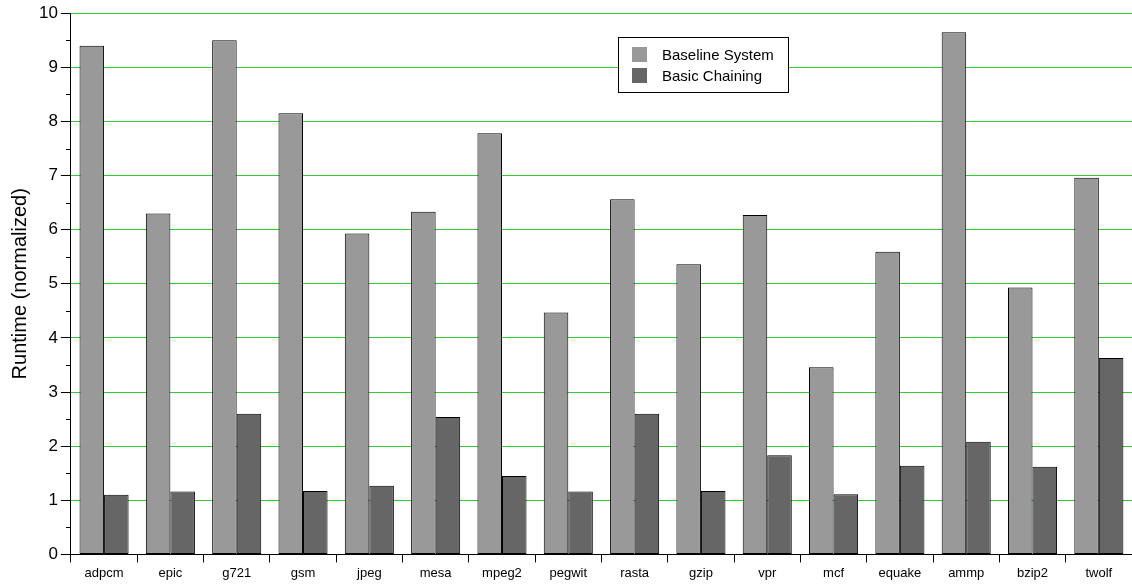  Describe the element at coordinates (767, 572) in the screenshot. I see `x-tick-label: vpr` at that location.